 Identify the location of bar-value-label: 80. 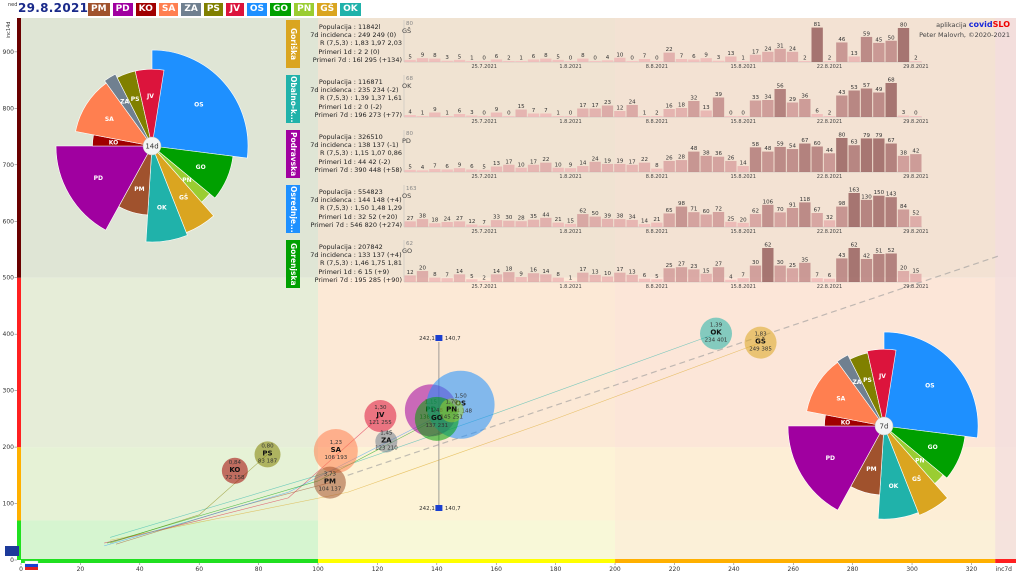
(841, 136).